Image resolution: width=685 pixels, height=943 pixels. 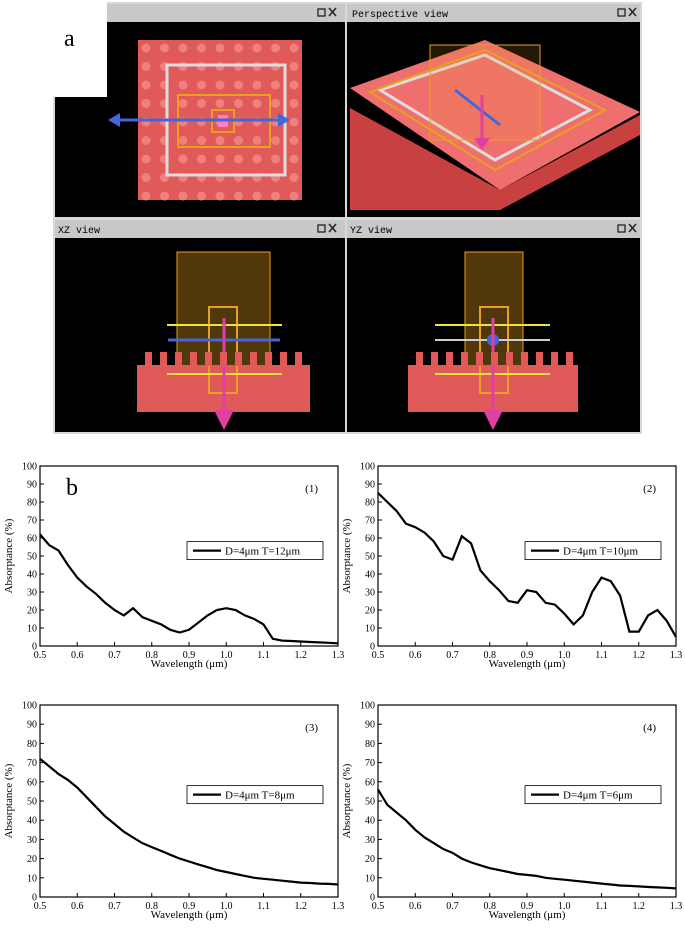 I want to click on y-tick-label: 30, so click(x=32, y=840).